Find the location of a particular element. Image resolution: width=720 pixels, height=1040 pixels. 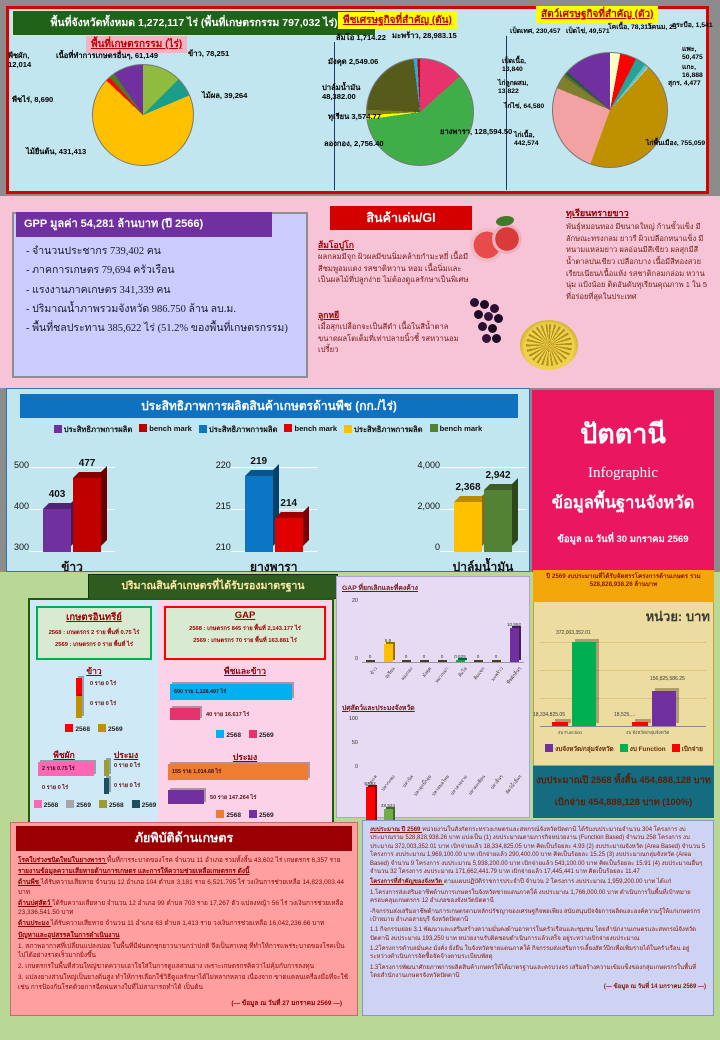

group-inner: 403 477 ข้าว is located at coordinates (72, 511).